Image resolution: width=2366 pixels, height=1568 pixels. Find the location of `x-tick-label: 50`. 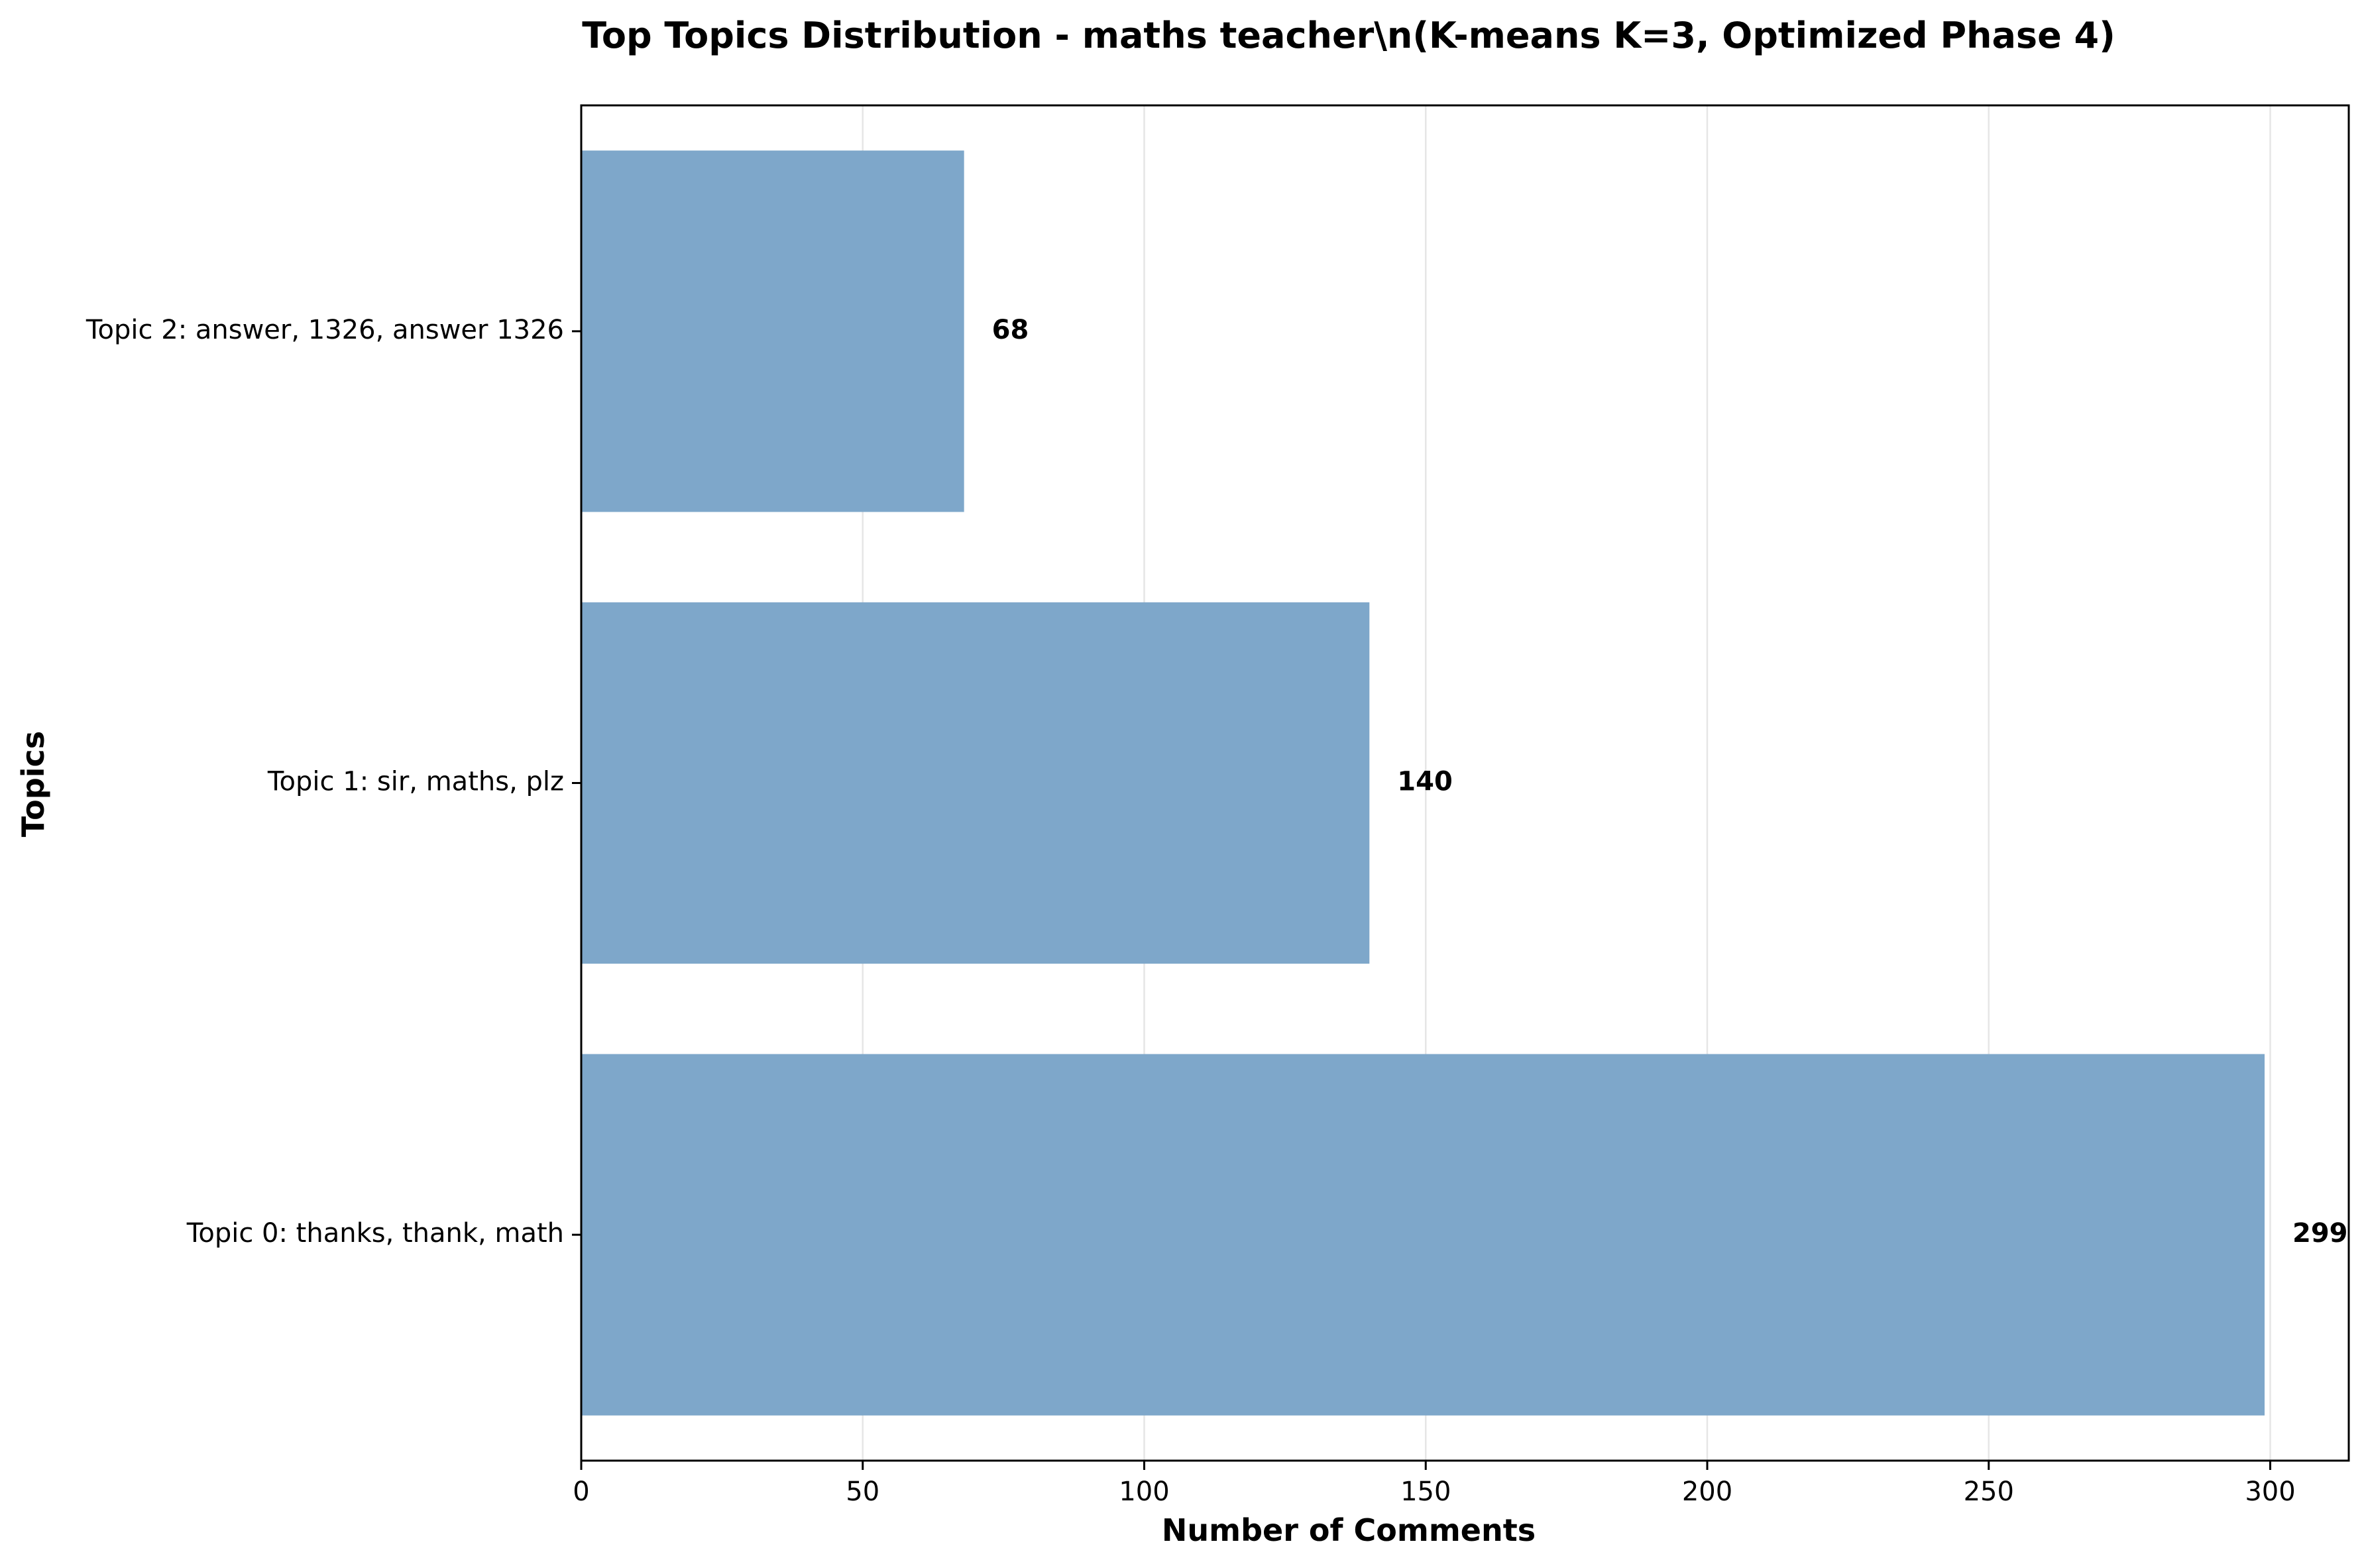

x-tick-label: 50 is located at coordinates (862, 1492).